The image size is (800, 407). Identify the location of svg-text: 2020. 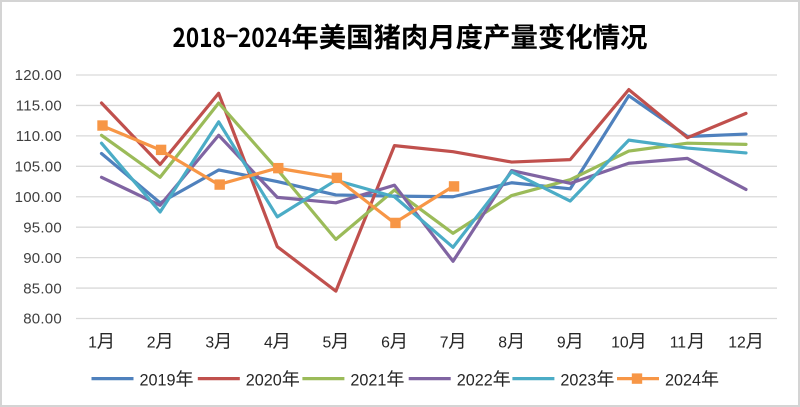
(264, 380).